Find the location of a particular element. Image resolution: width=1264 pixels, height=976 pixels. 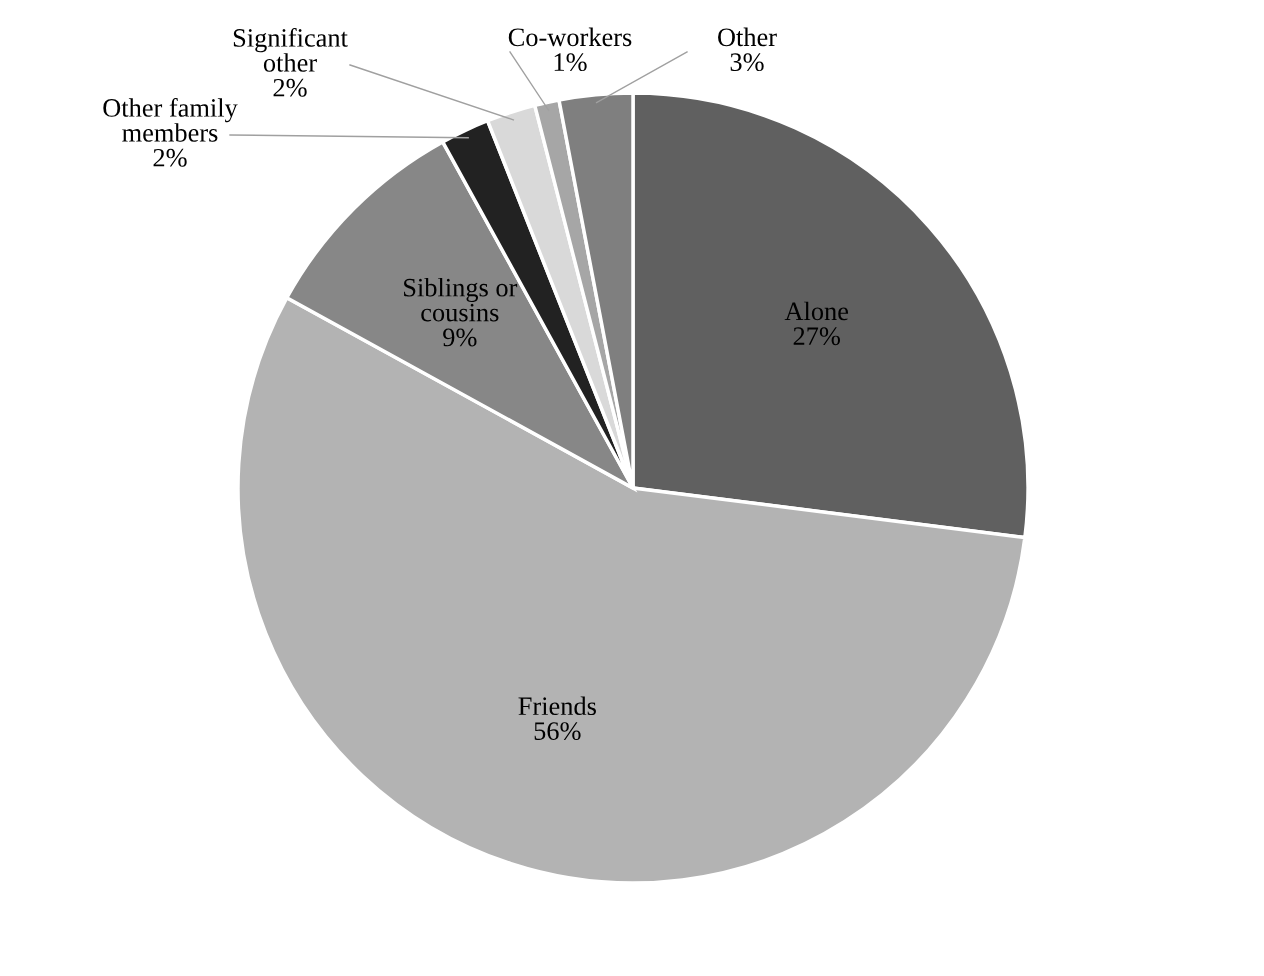

slice-label: Other family members is located at coordinates (170, 120).